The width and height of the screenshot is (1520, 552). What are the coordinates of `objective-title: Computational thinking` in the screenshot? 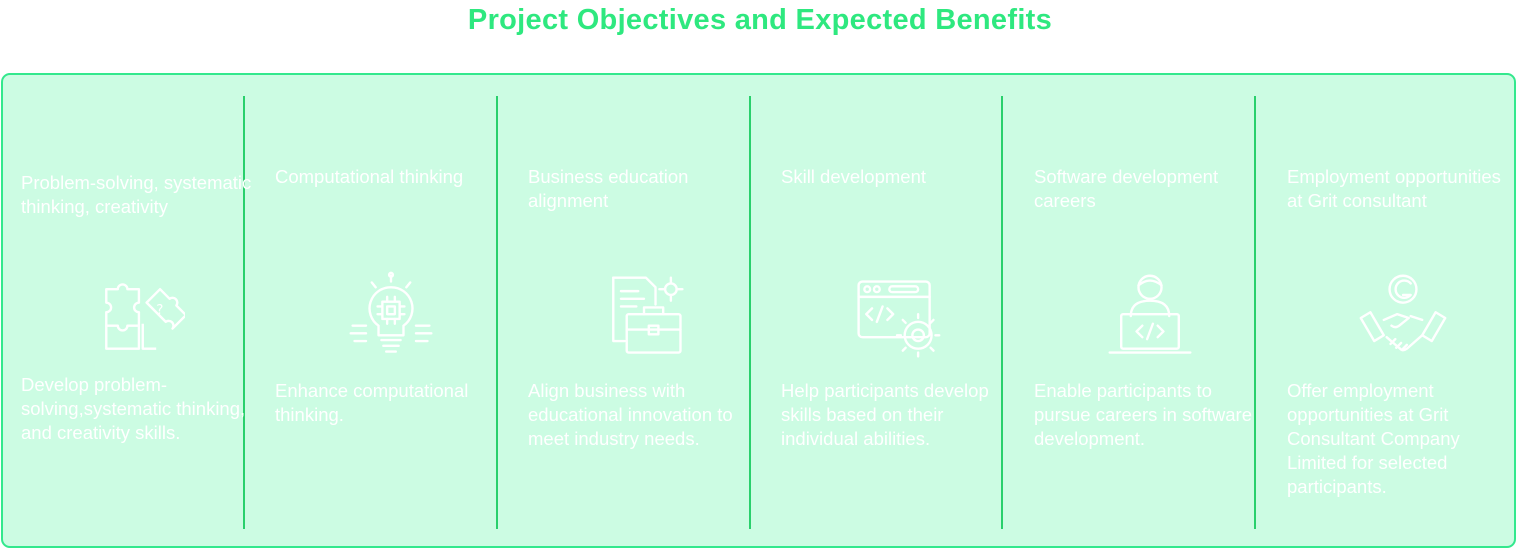 It's located at (369, 176).